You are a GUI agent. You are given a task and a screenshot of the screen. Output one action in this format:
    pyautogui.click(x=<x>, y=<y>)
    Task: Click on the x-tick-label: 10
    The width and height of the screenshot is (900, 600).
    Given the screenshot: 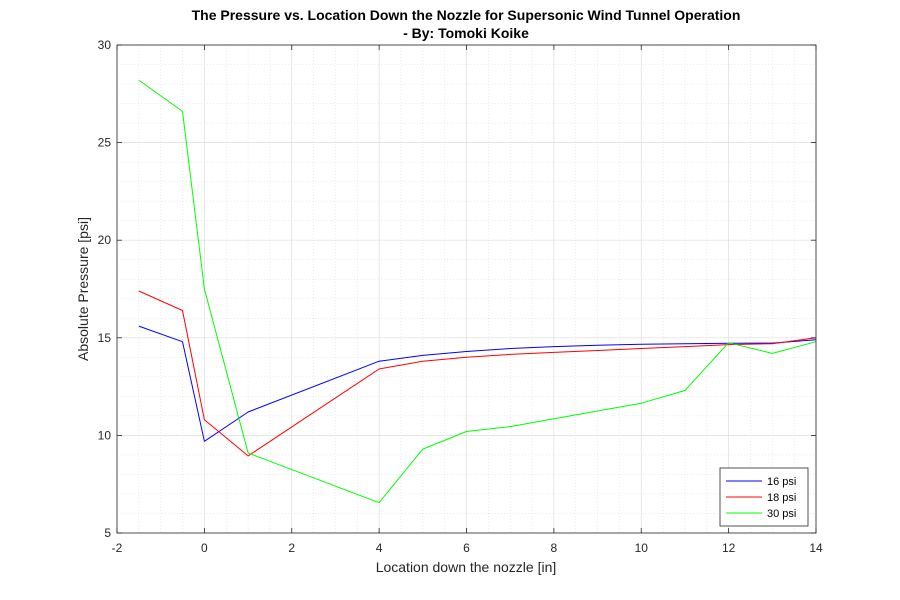 What is the action you would take?
    pyautogui.click(x=642, y=548)
    